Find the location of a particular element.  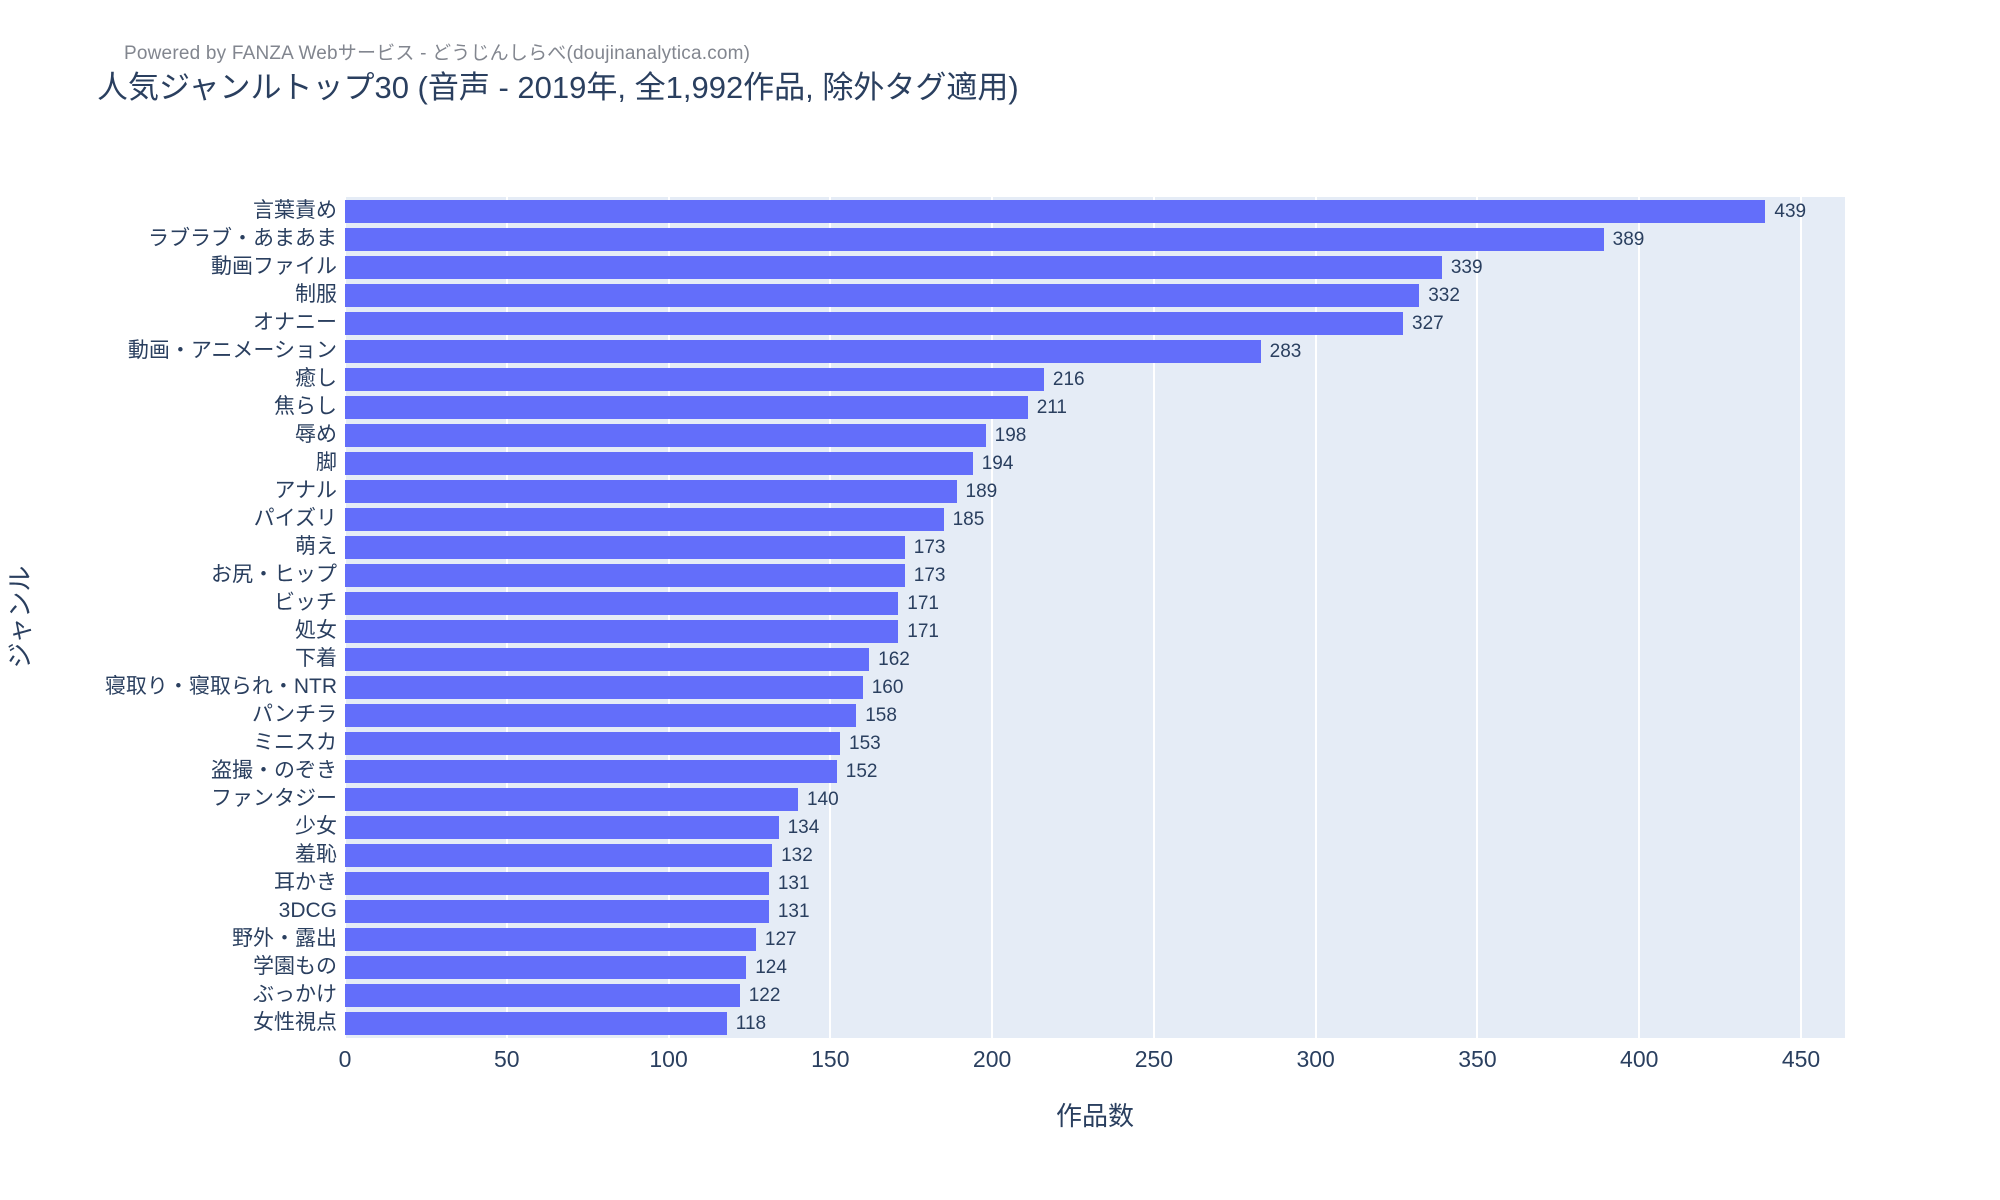

value-label: 189 is located at coordinates (981, 491).